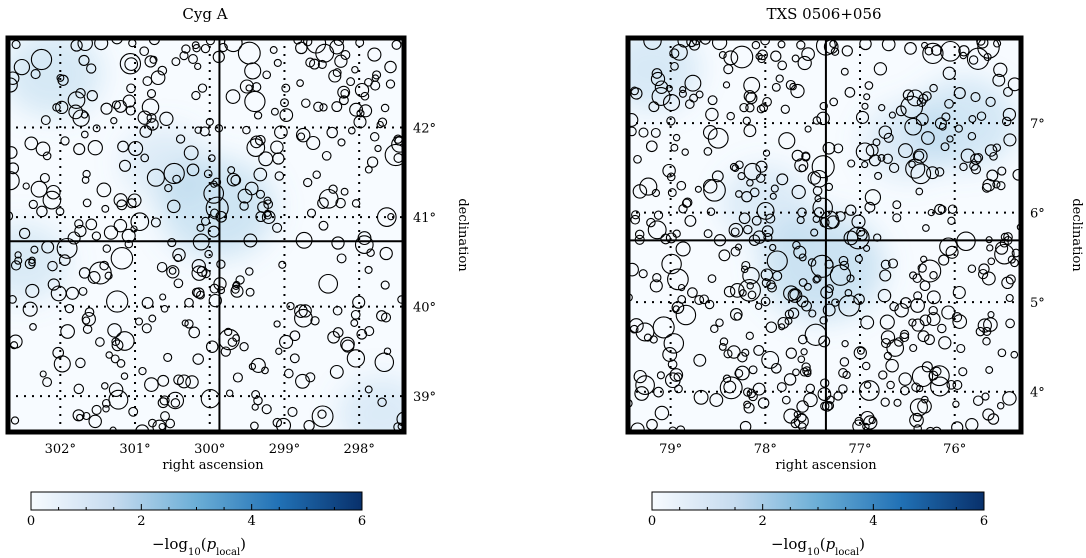 Image resolution: width=1086 pixels, height=558 pixels. What do you see at coordinates (359, 449) in the screenshot?
I see `x-tick-label: 298°` at bounding box center [359, 449].